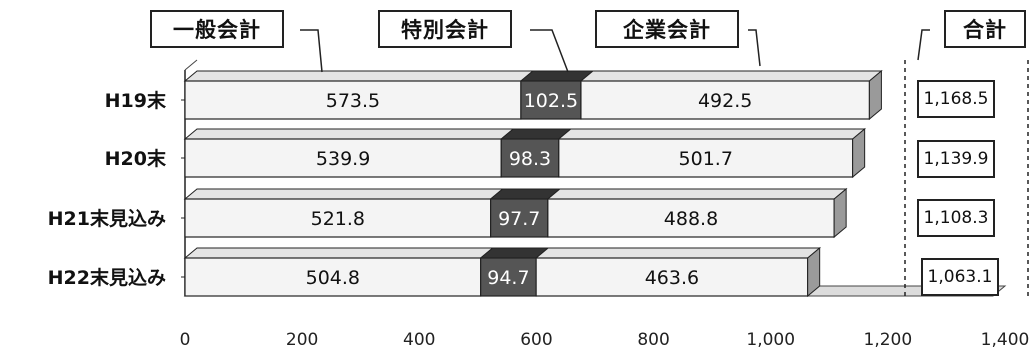  What do you see at coordinates (136, 158) in the screenshot?
I see `category-label: H20末` at bounding box center [136, 158].